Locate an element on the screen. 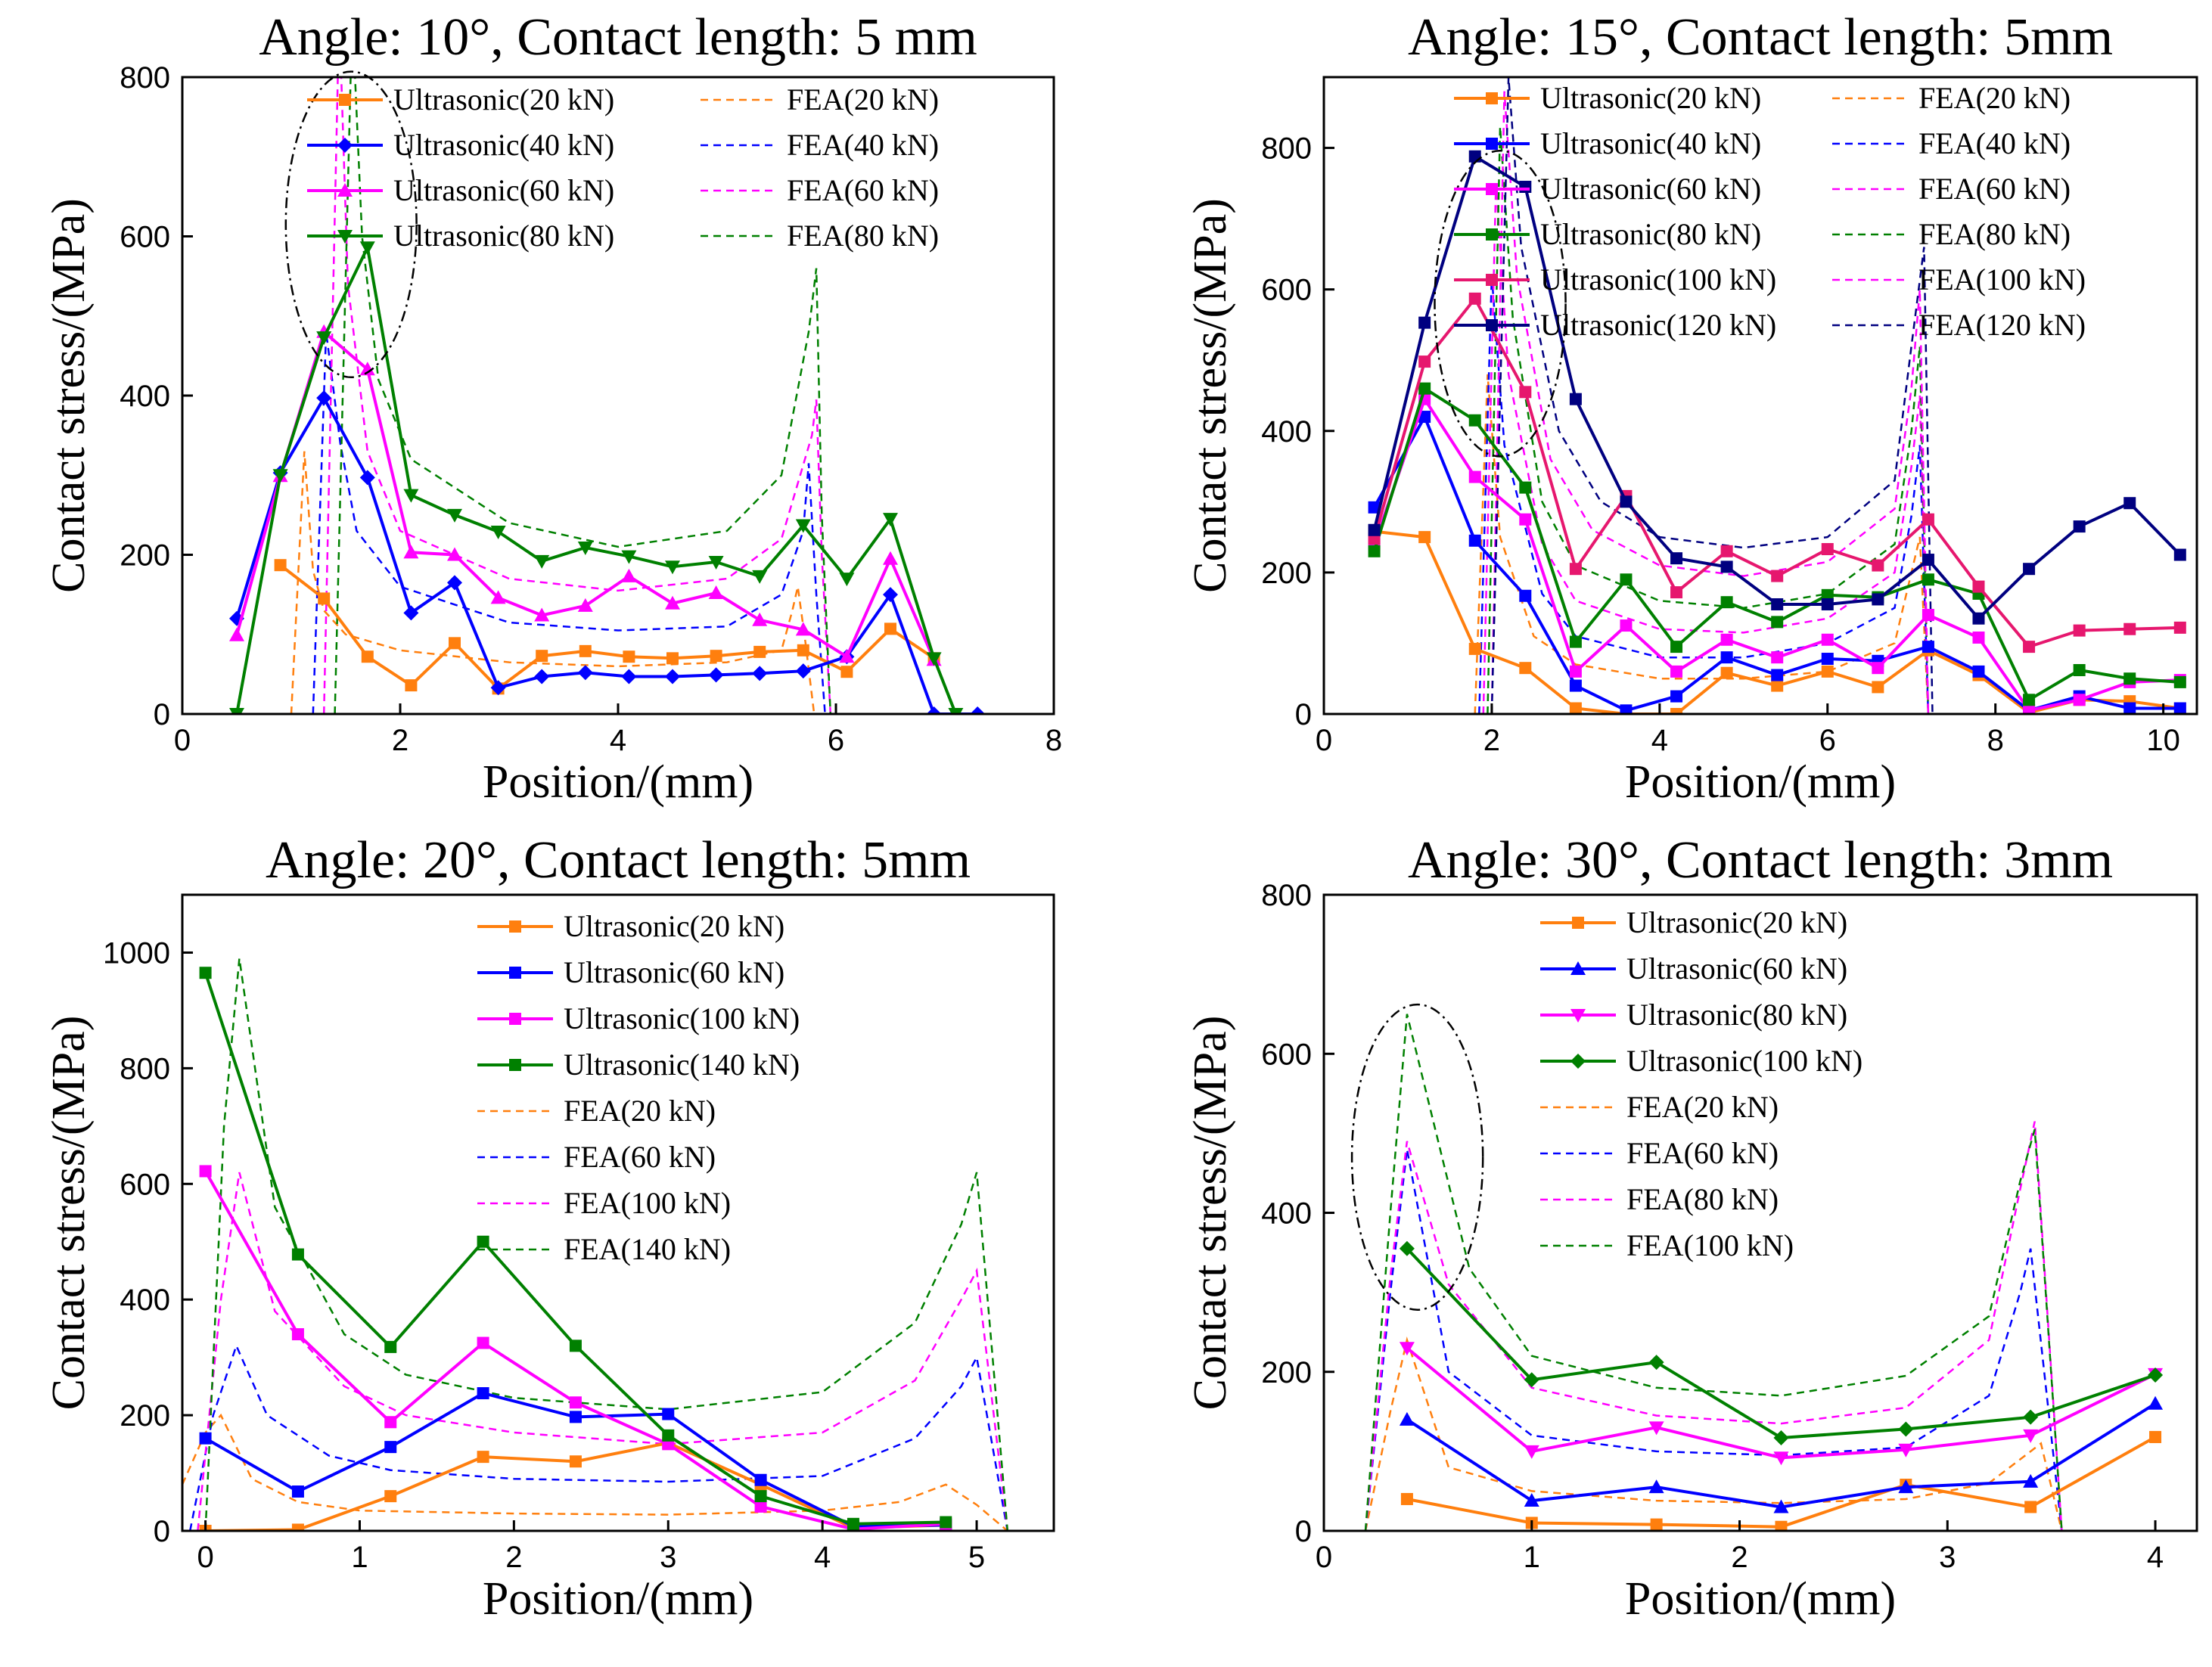 This screenshot has width=2212, height=1667. data-point-ultrasonic-140-kn is located at coordinates (483, 1241).